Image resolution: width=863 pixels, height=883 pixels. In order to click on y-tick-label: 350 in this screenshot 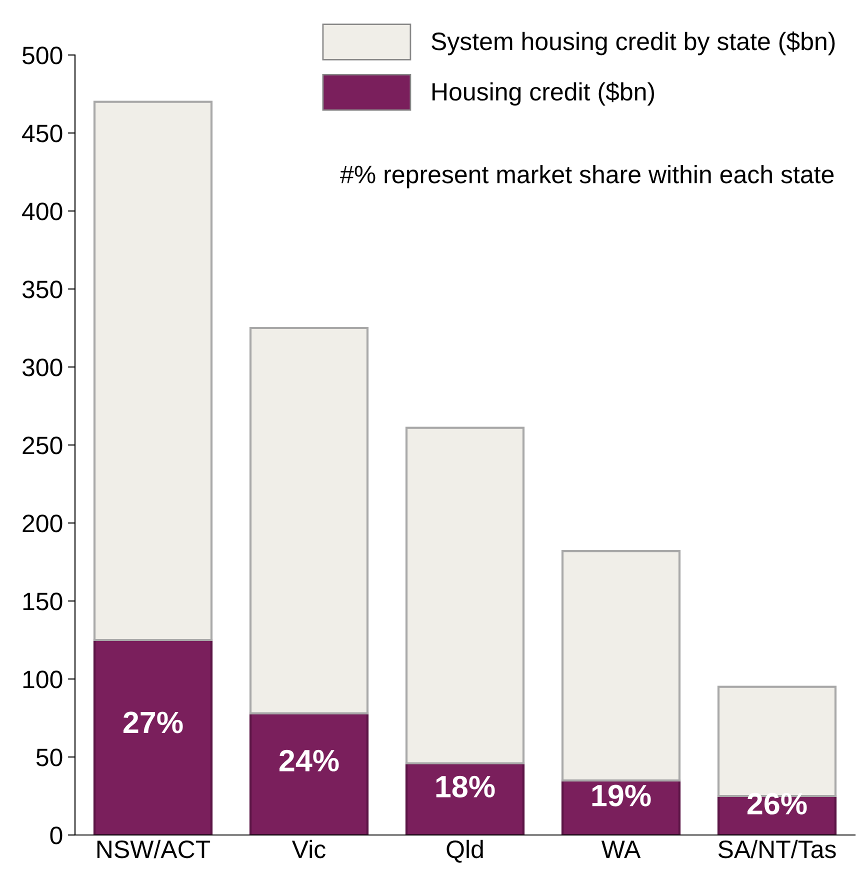, I will do `click(42, 289)`.